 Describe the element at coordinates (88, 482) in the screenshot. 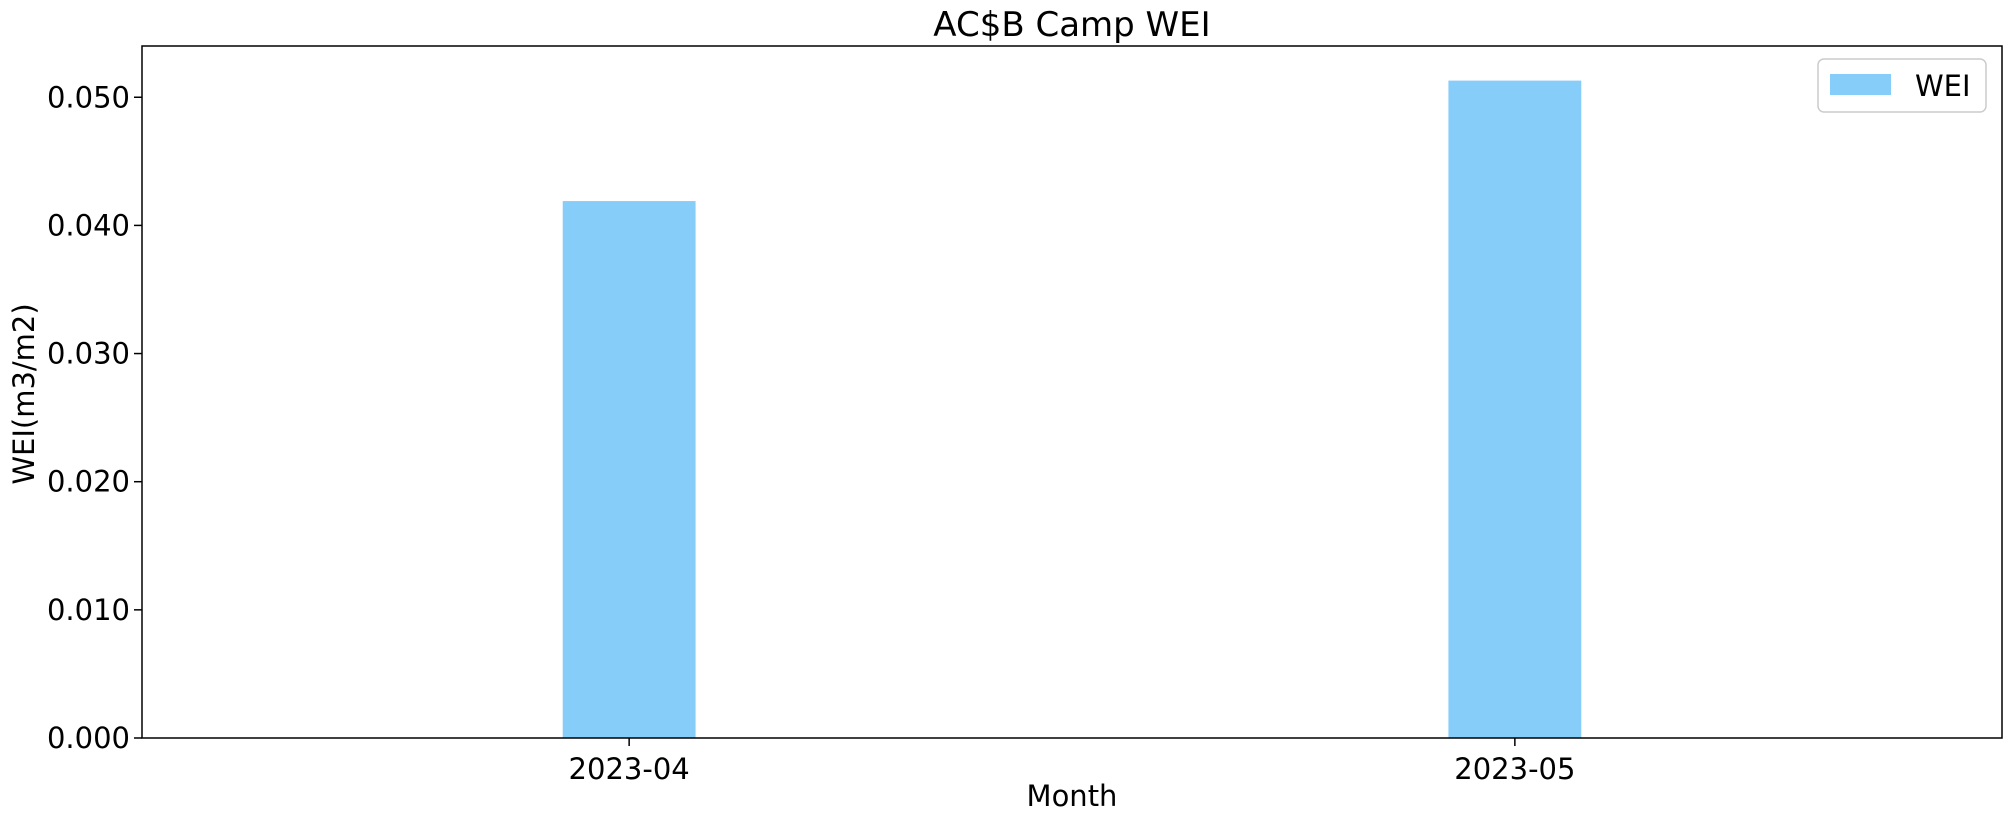

I see `y-tick-label: 0.020` at that location.